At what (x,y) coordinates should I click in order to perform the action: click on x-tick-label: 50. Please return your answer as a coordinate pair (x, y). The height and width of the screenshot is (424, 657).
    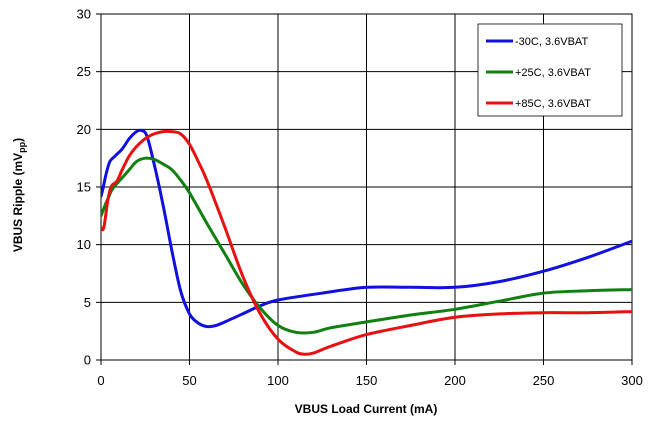
    Looking at the image, I should click on (189, 380).